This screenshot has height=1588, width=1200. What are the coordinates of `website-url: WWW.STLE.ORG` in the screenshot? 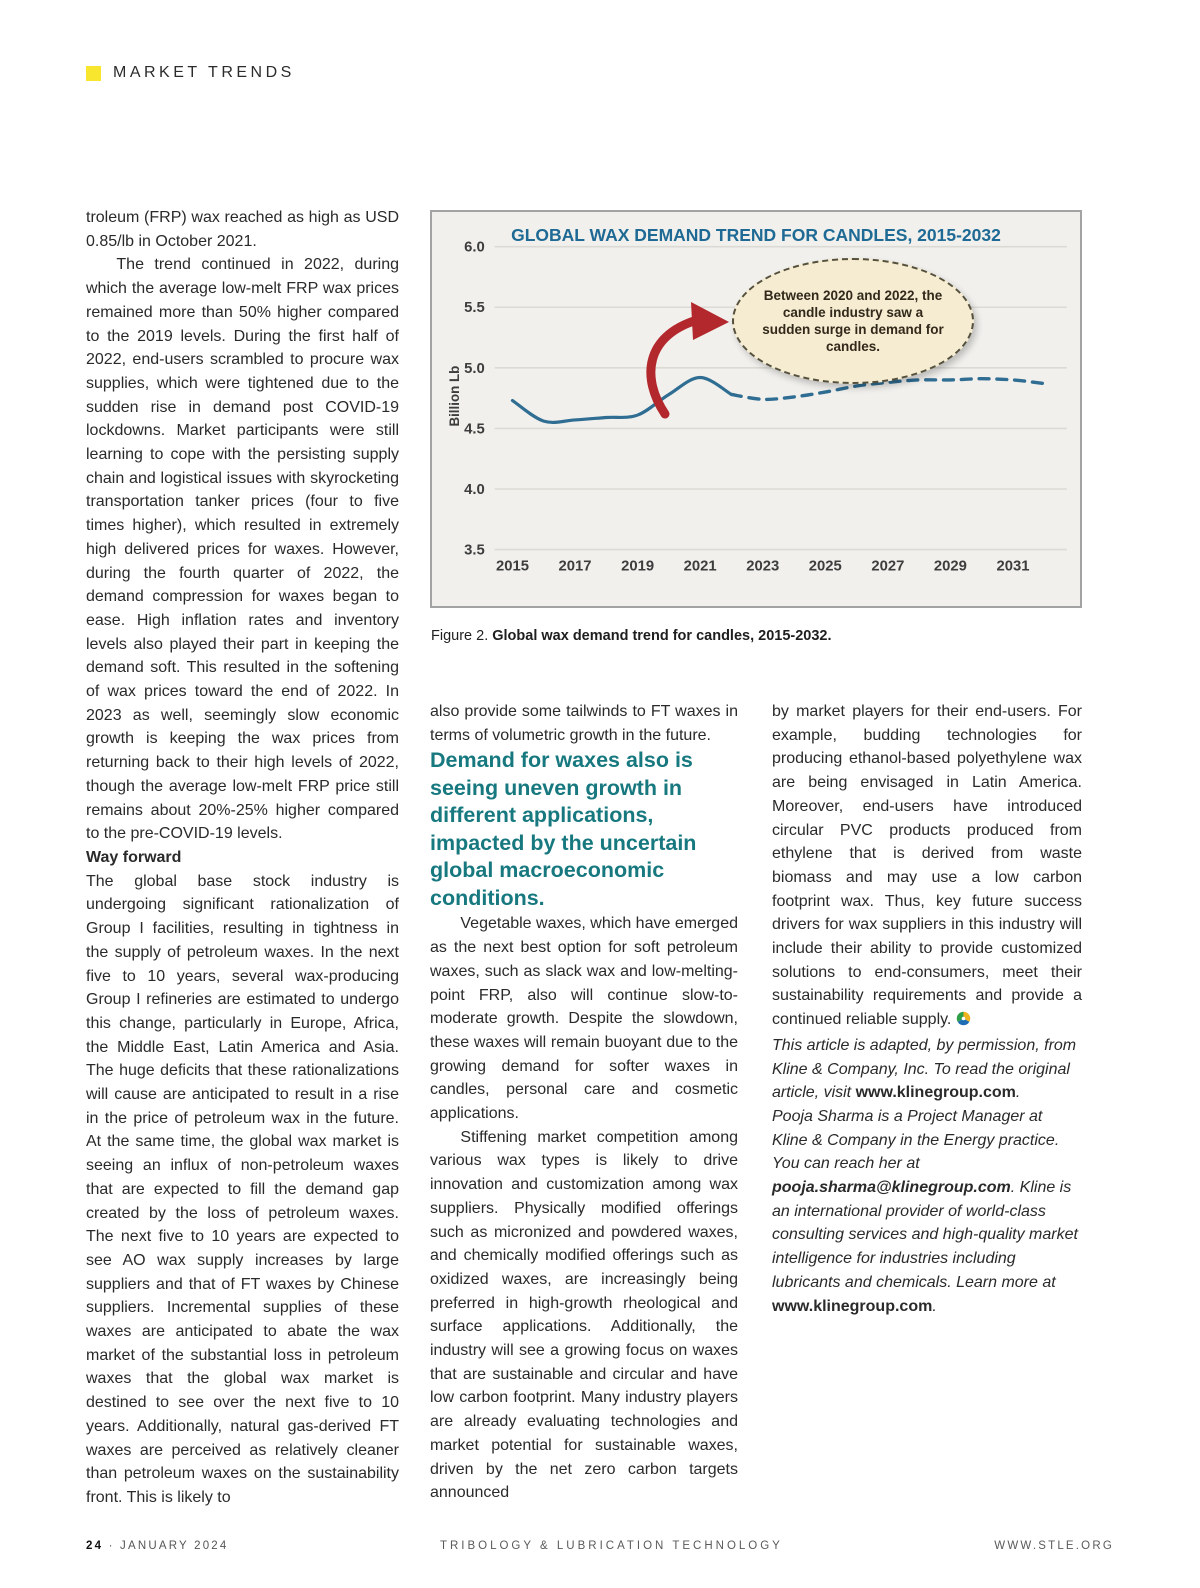 It's located at (1054, 1546).